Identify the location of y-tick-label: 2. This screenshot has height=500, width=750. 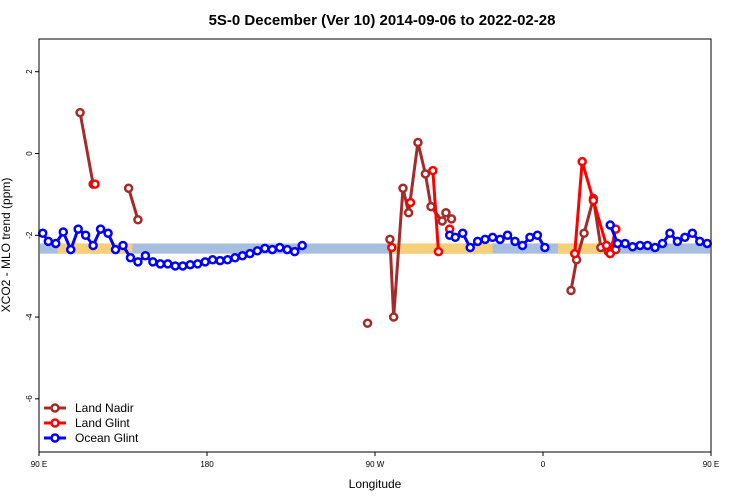
(29, 71).